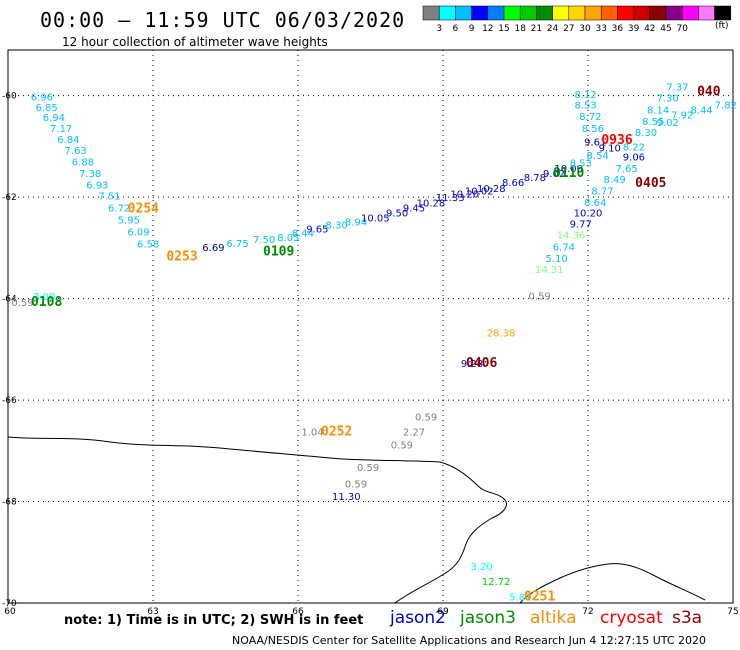 The width and height of the screenshot is (740, 650). Describe the element at coordinates (634, 158) in the screenshot. I see `wave-height-value: 9.06` at that location.